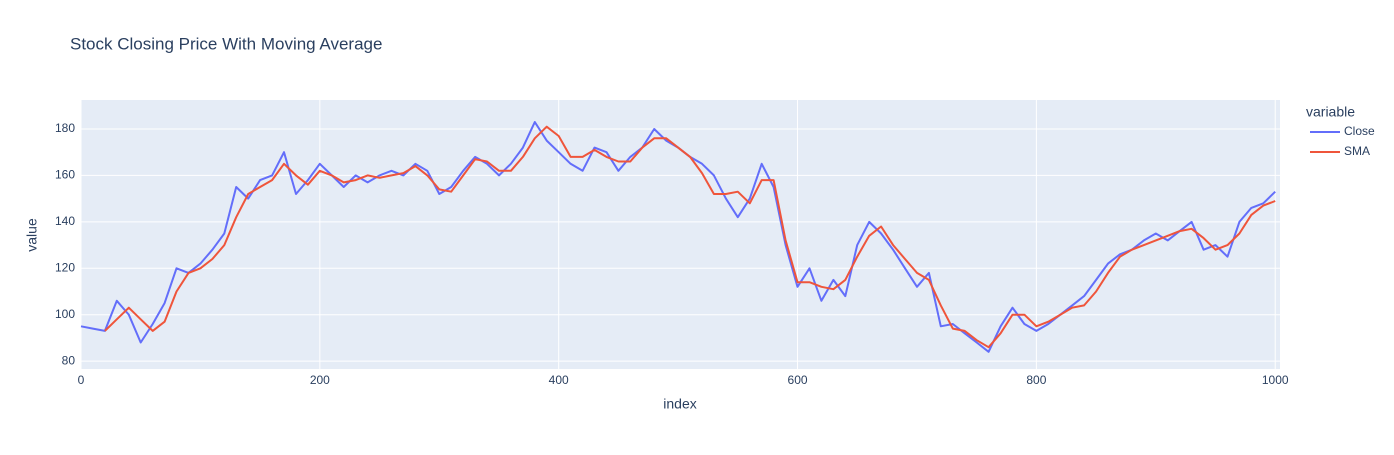 This screenshot has height=455, width=1394. Describe the element at coordinates (81, 380) in the screenshot. I see `x-tick-label: 0` at that location.